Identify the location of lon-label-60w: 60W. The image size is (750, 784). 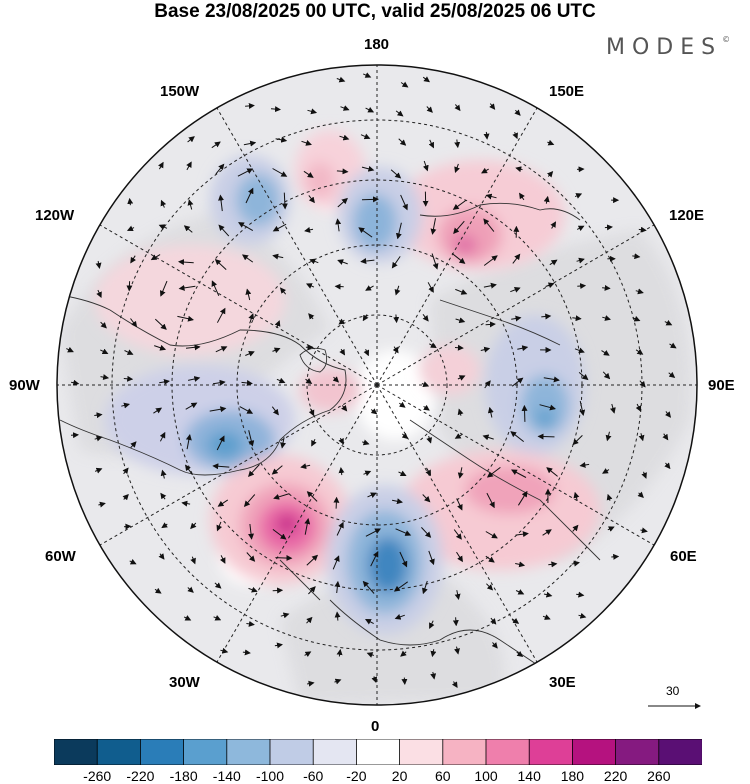
(60, 556).